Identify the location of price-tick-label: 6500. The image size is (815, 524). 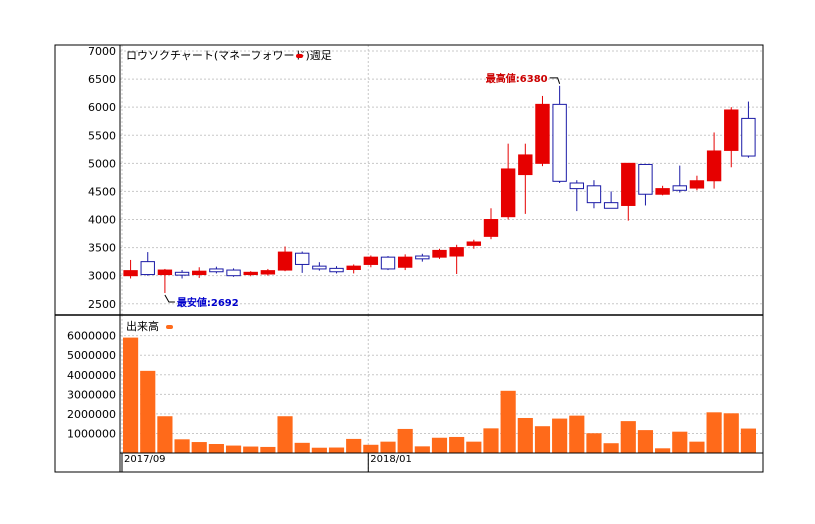
(102, 79).